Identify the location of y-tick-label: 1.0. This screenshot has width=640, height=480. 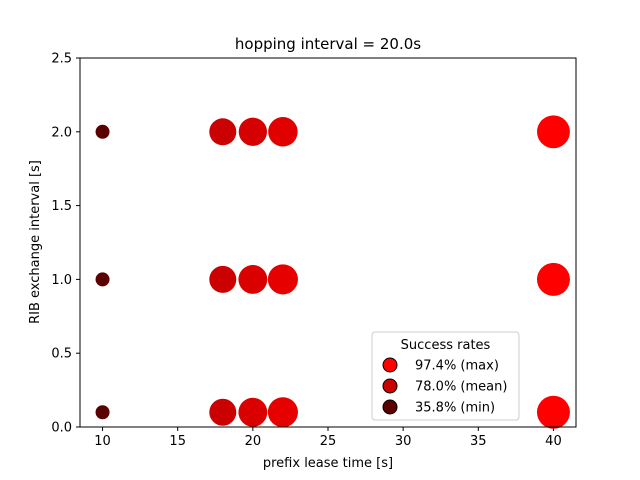
(61, 280).